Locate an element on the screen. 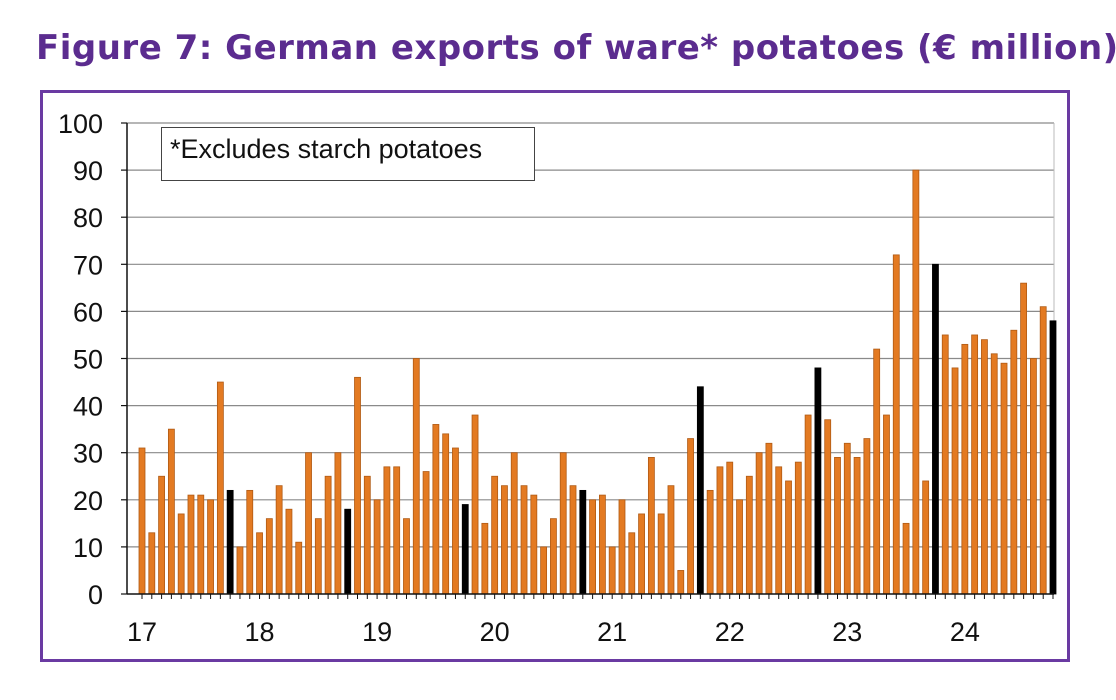 Image resolution: width=1116 pixels, height=700 pixels. y-tick-labels: 0 10 20 30 40 50 60 70 80 90 100 is located at coordinates (80, 359).